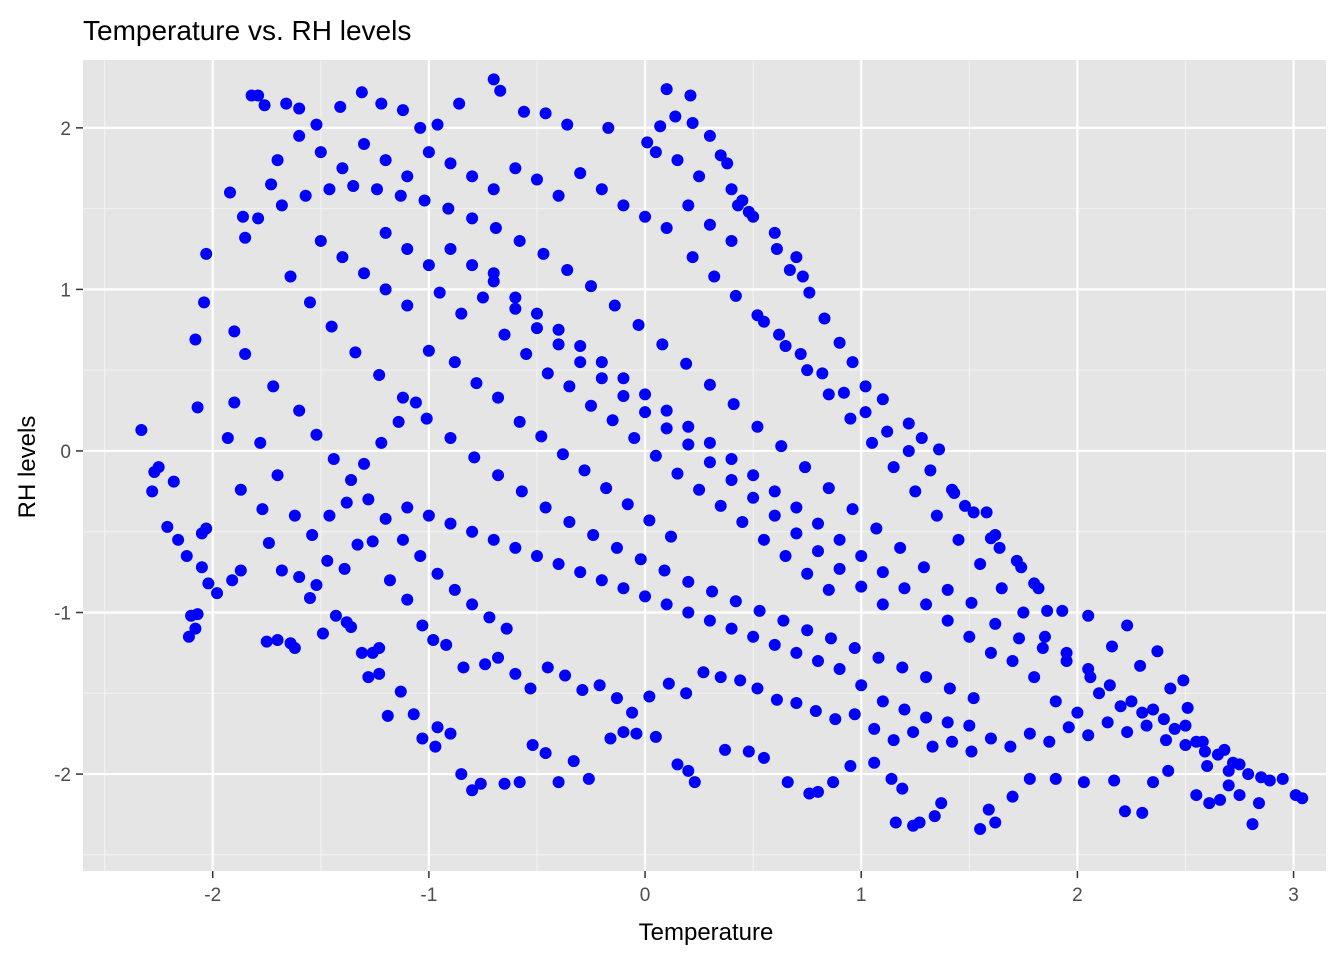 The height and width of the screenshot is (960, 1344). What do you see at coordinates (65, 129) in the screenshot?
I see `y-tick-label: 2` at bounding box center [65, 129].